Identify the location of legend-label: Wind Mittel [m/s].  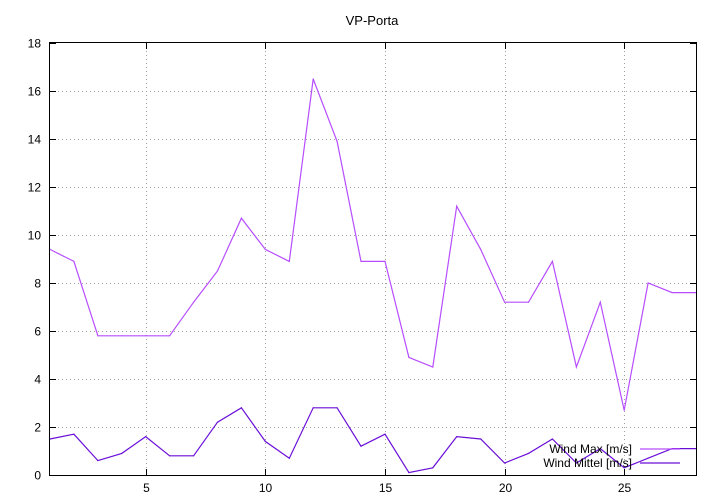
(587, 463).